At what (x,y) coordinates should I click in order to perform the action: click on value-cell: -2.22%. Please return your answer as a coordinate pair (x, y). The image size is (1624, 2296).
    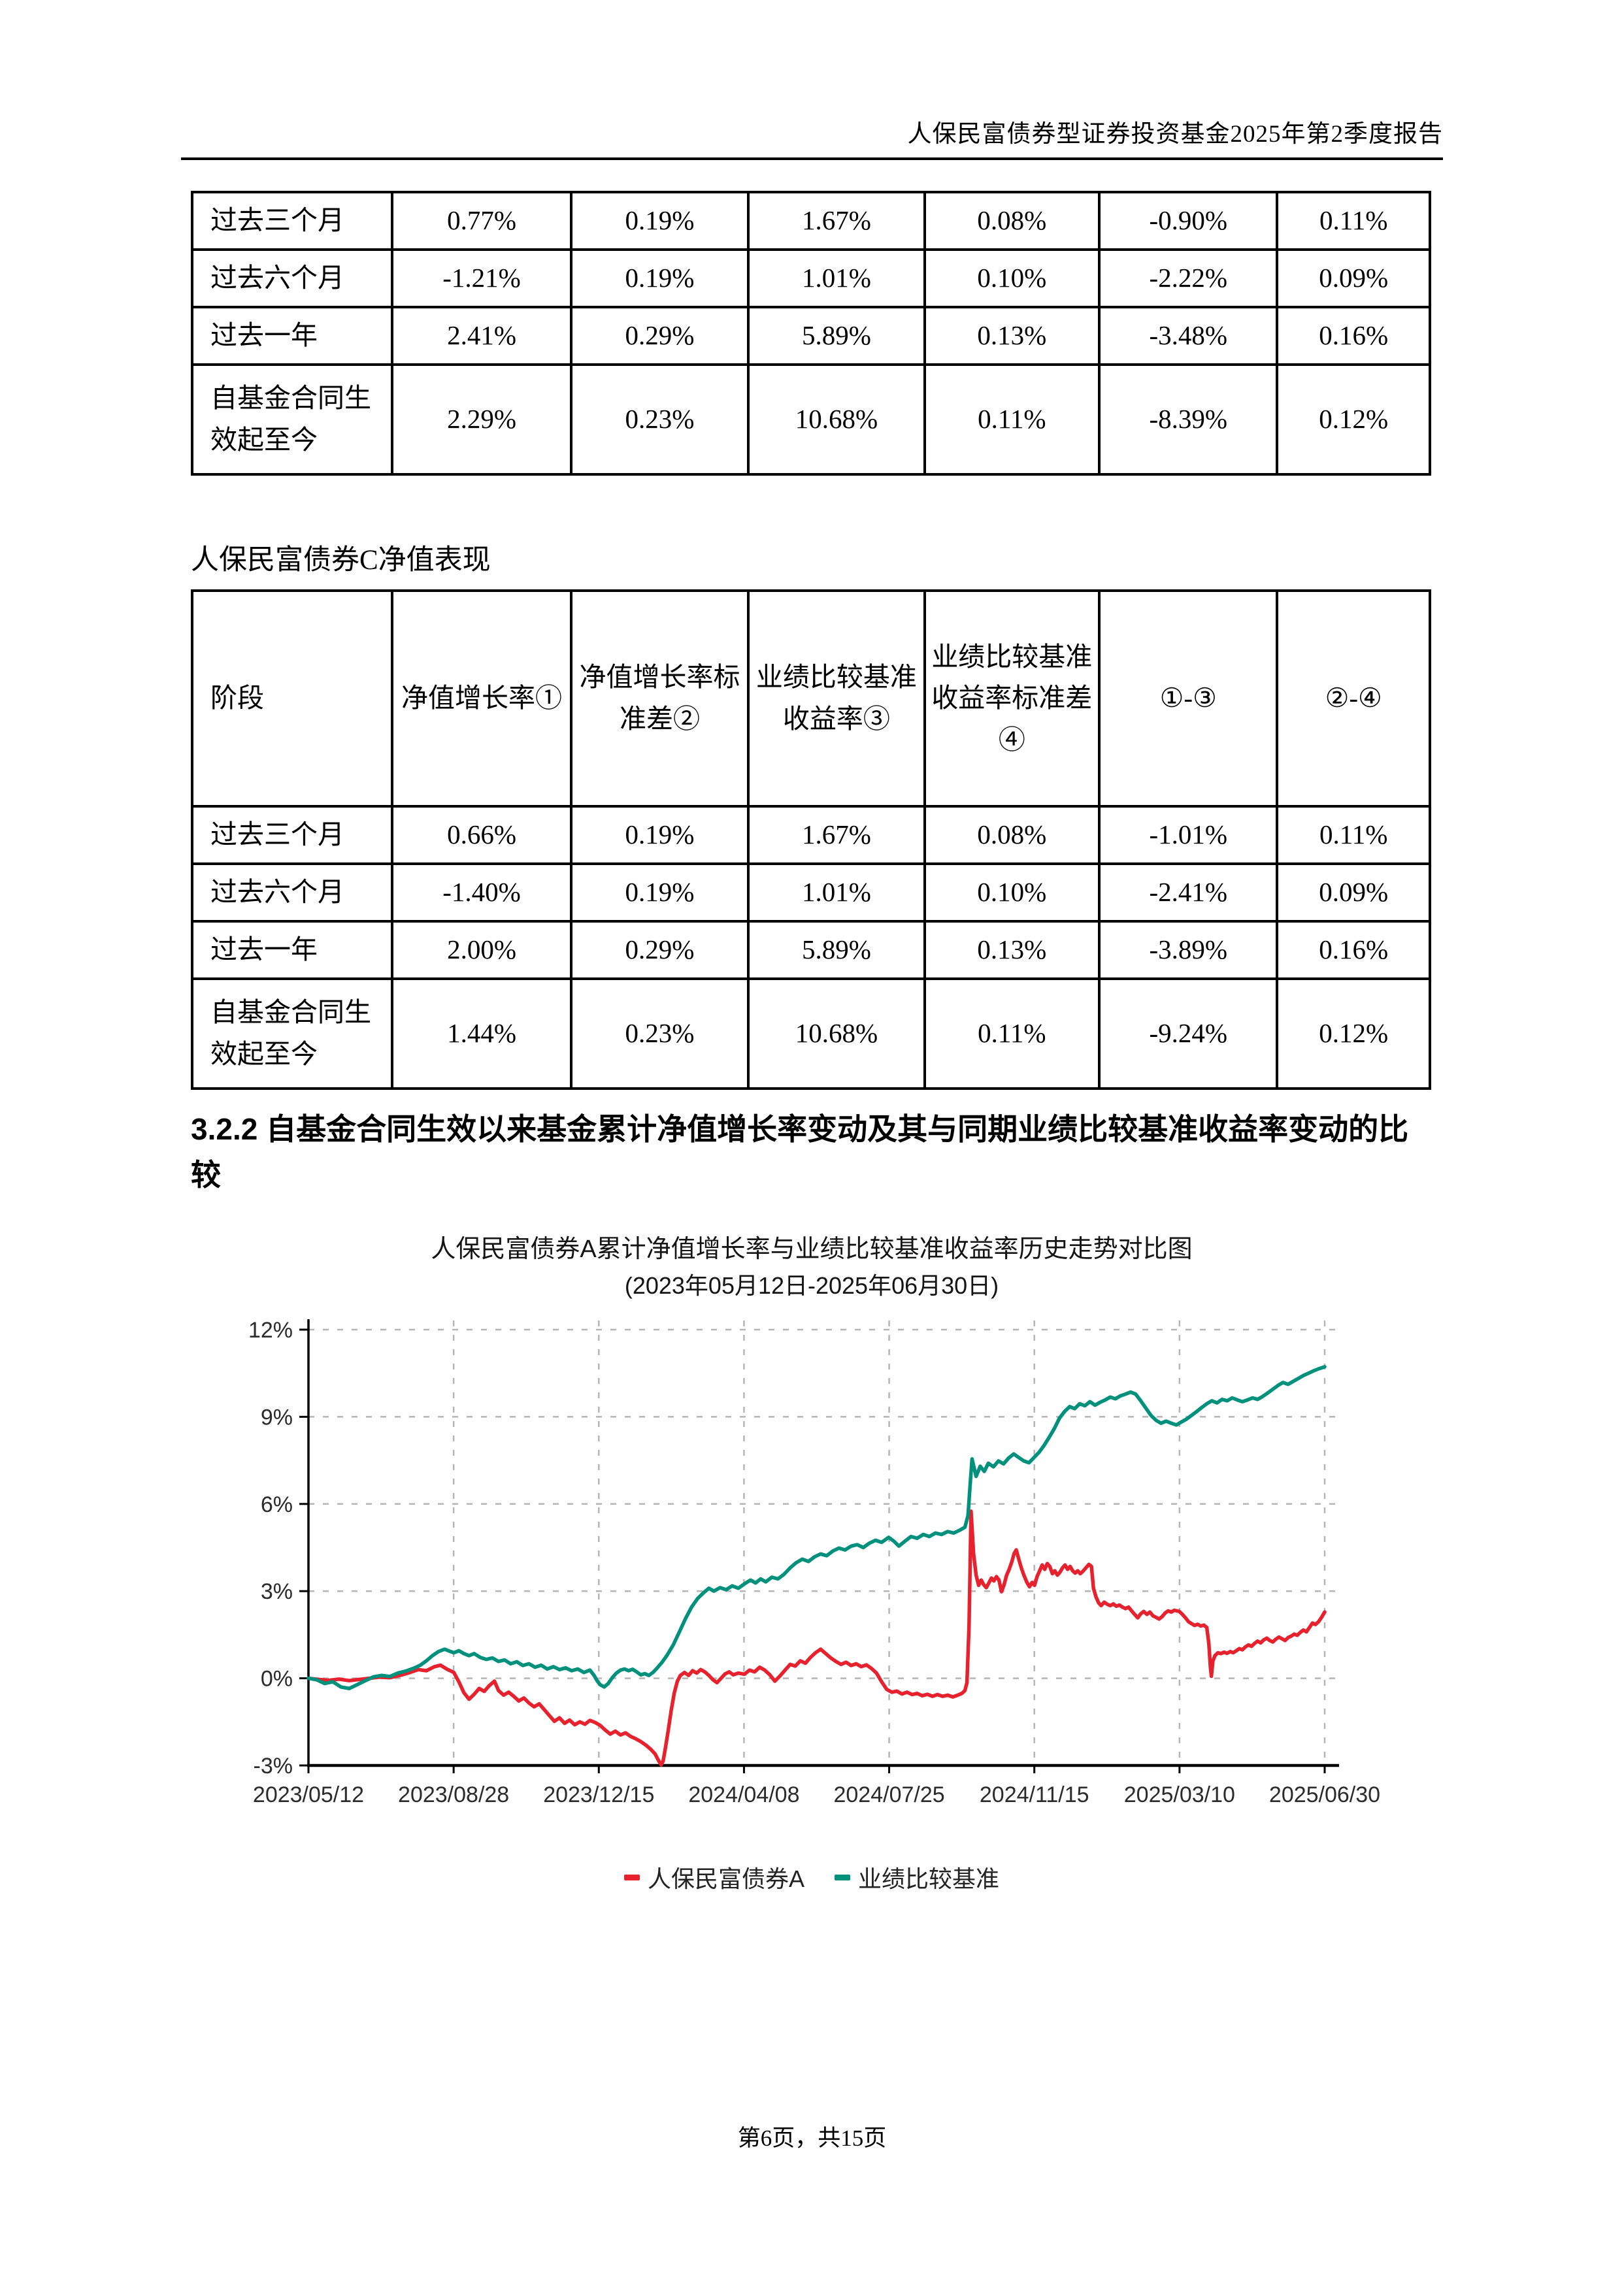
    Looking at the image, I should click on (1188, 278).